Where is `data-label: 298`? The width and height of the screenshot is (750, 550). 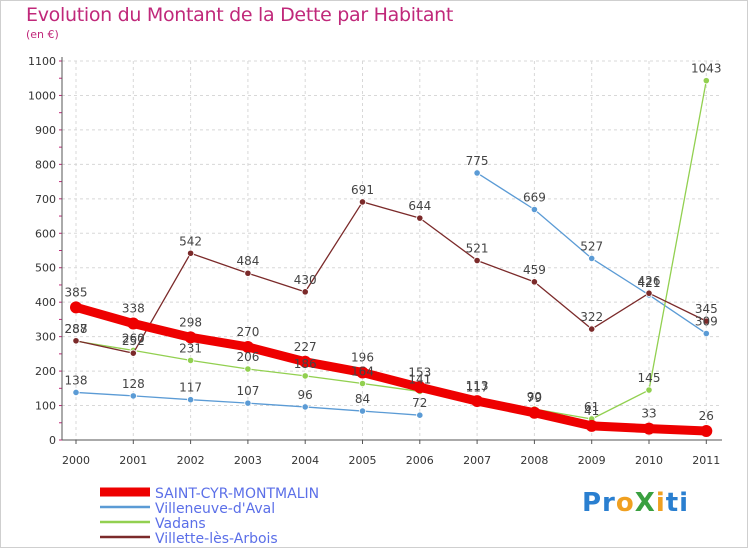 data-label: 298 is located at coordinates (190, 322).